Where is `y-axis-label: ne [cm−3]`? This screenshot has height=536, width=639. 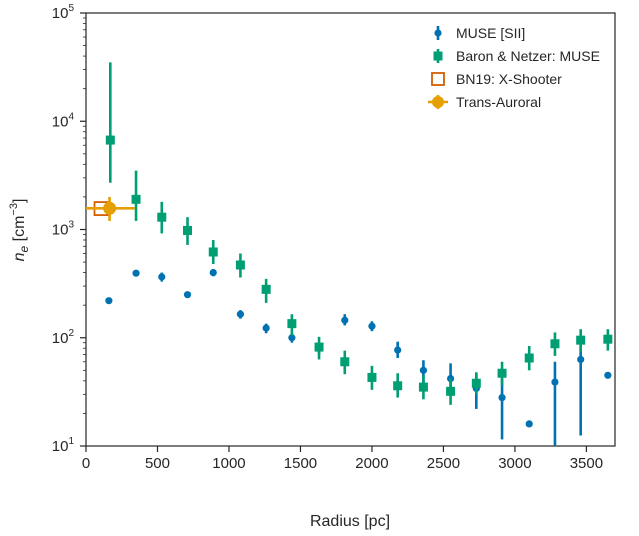 y-axis-label: ne [cm−3] is located at coordinates (19, 230).